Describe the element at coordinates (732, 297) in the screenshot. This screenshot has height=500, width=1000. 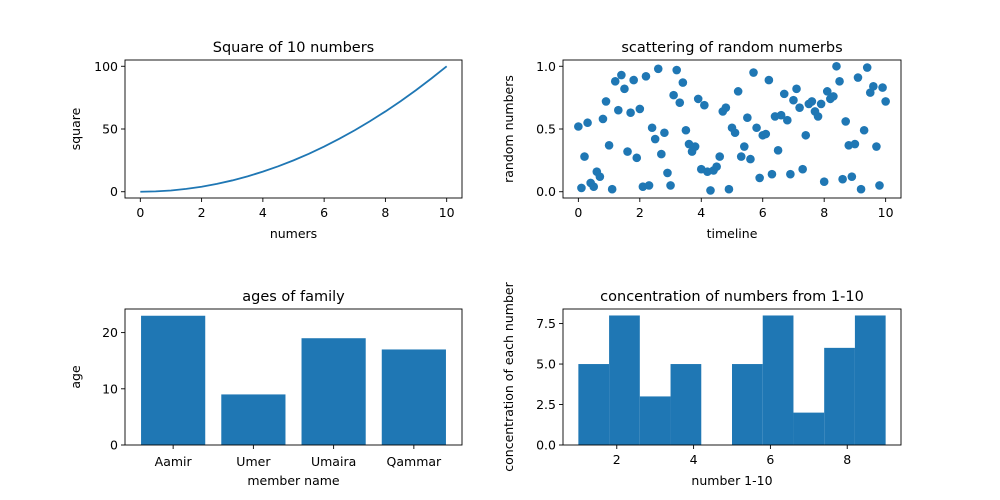
I see `chart-title: concentration of numbers from 1-10` at that location.